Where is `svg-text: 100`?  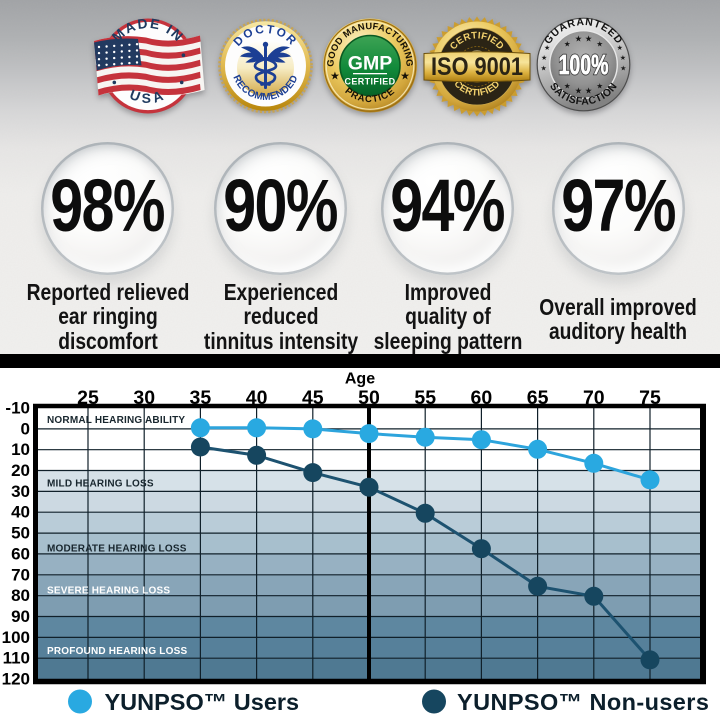
svg-text: 100 is located at coordinates (16, 637).